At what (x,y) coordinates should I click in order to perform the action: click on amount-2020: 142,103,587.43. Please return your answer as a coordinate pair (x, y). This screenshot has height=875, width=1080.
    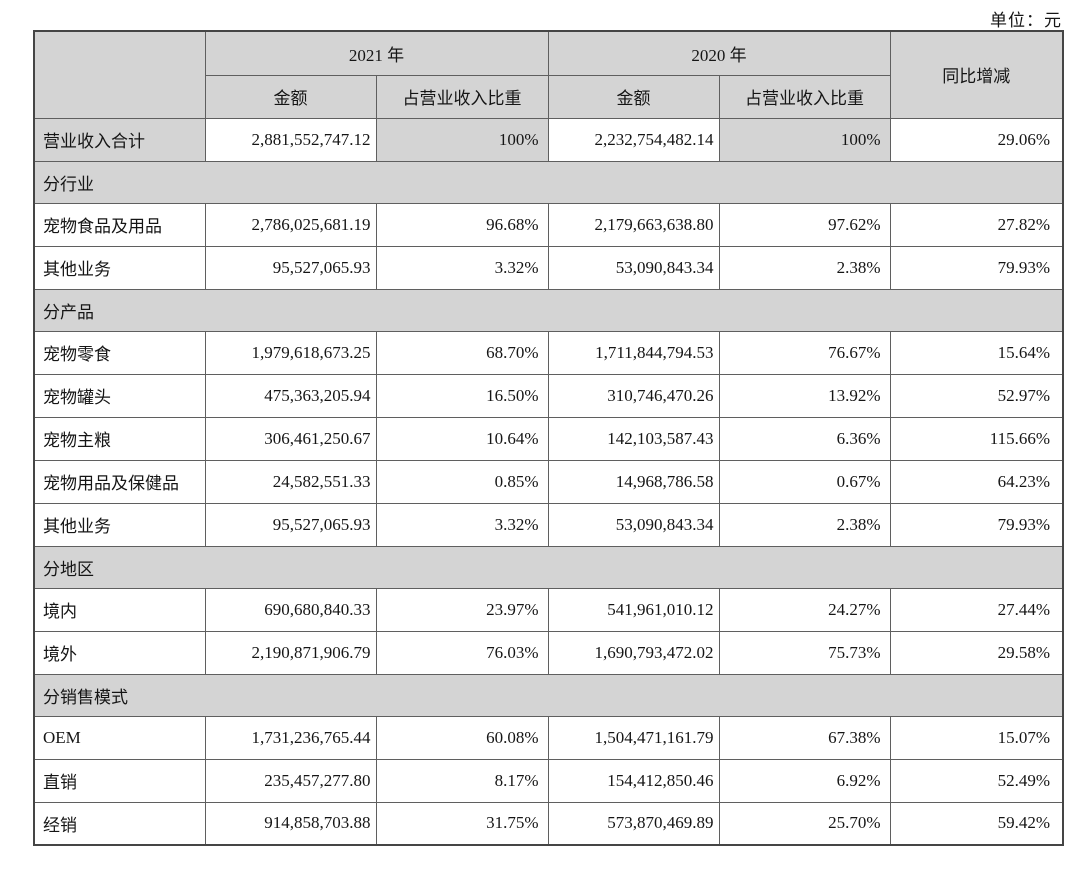
    Looking at the image, I should click on (633, 438).